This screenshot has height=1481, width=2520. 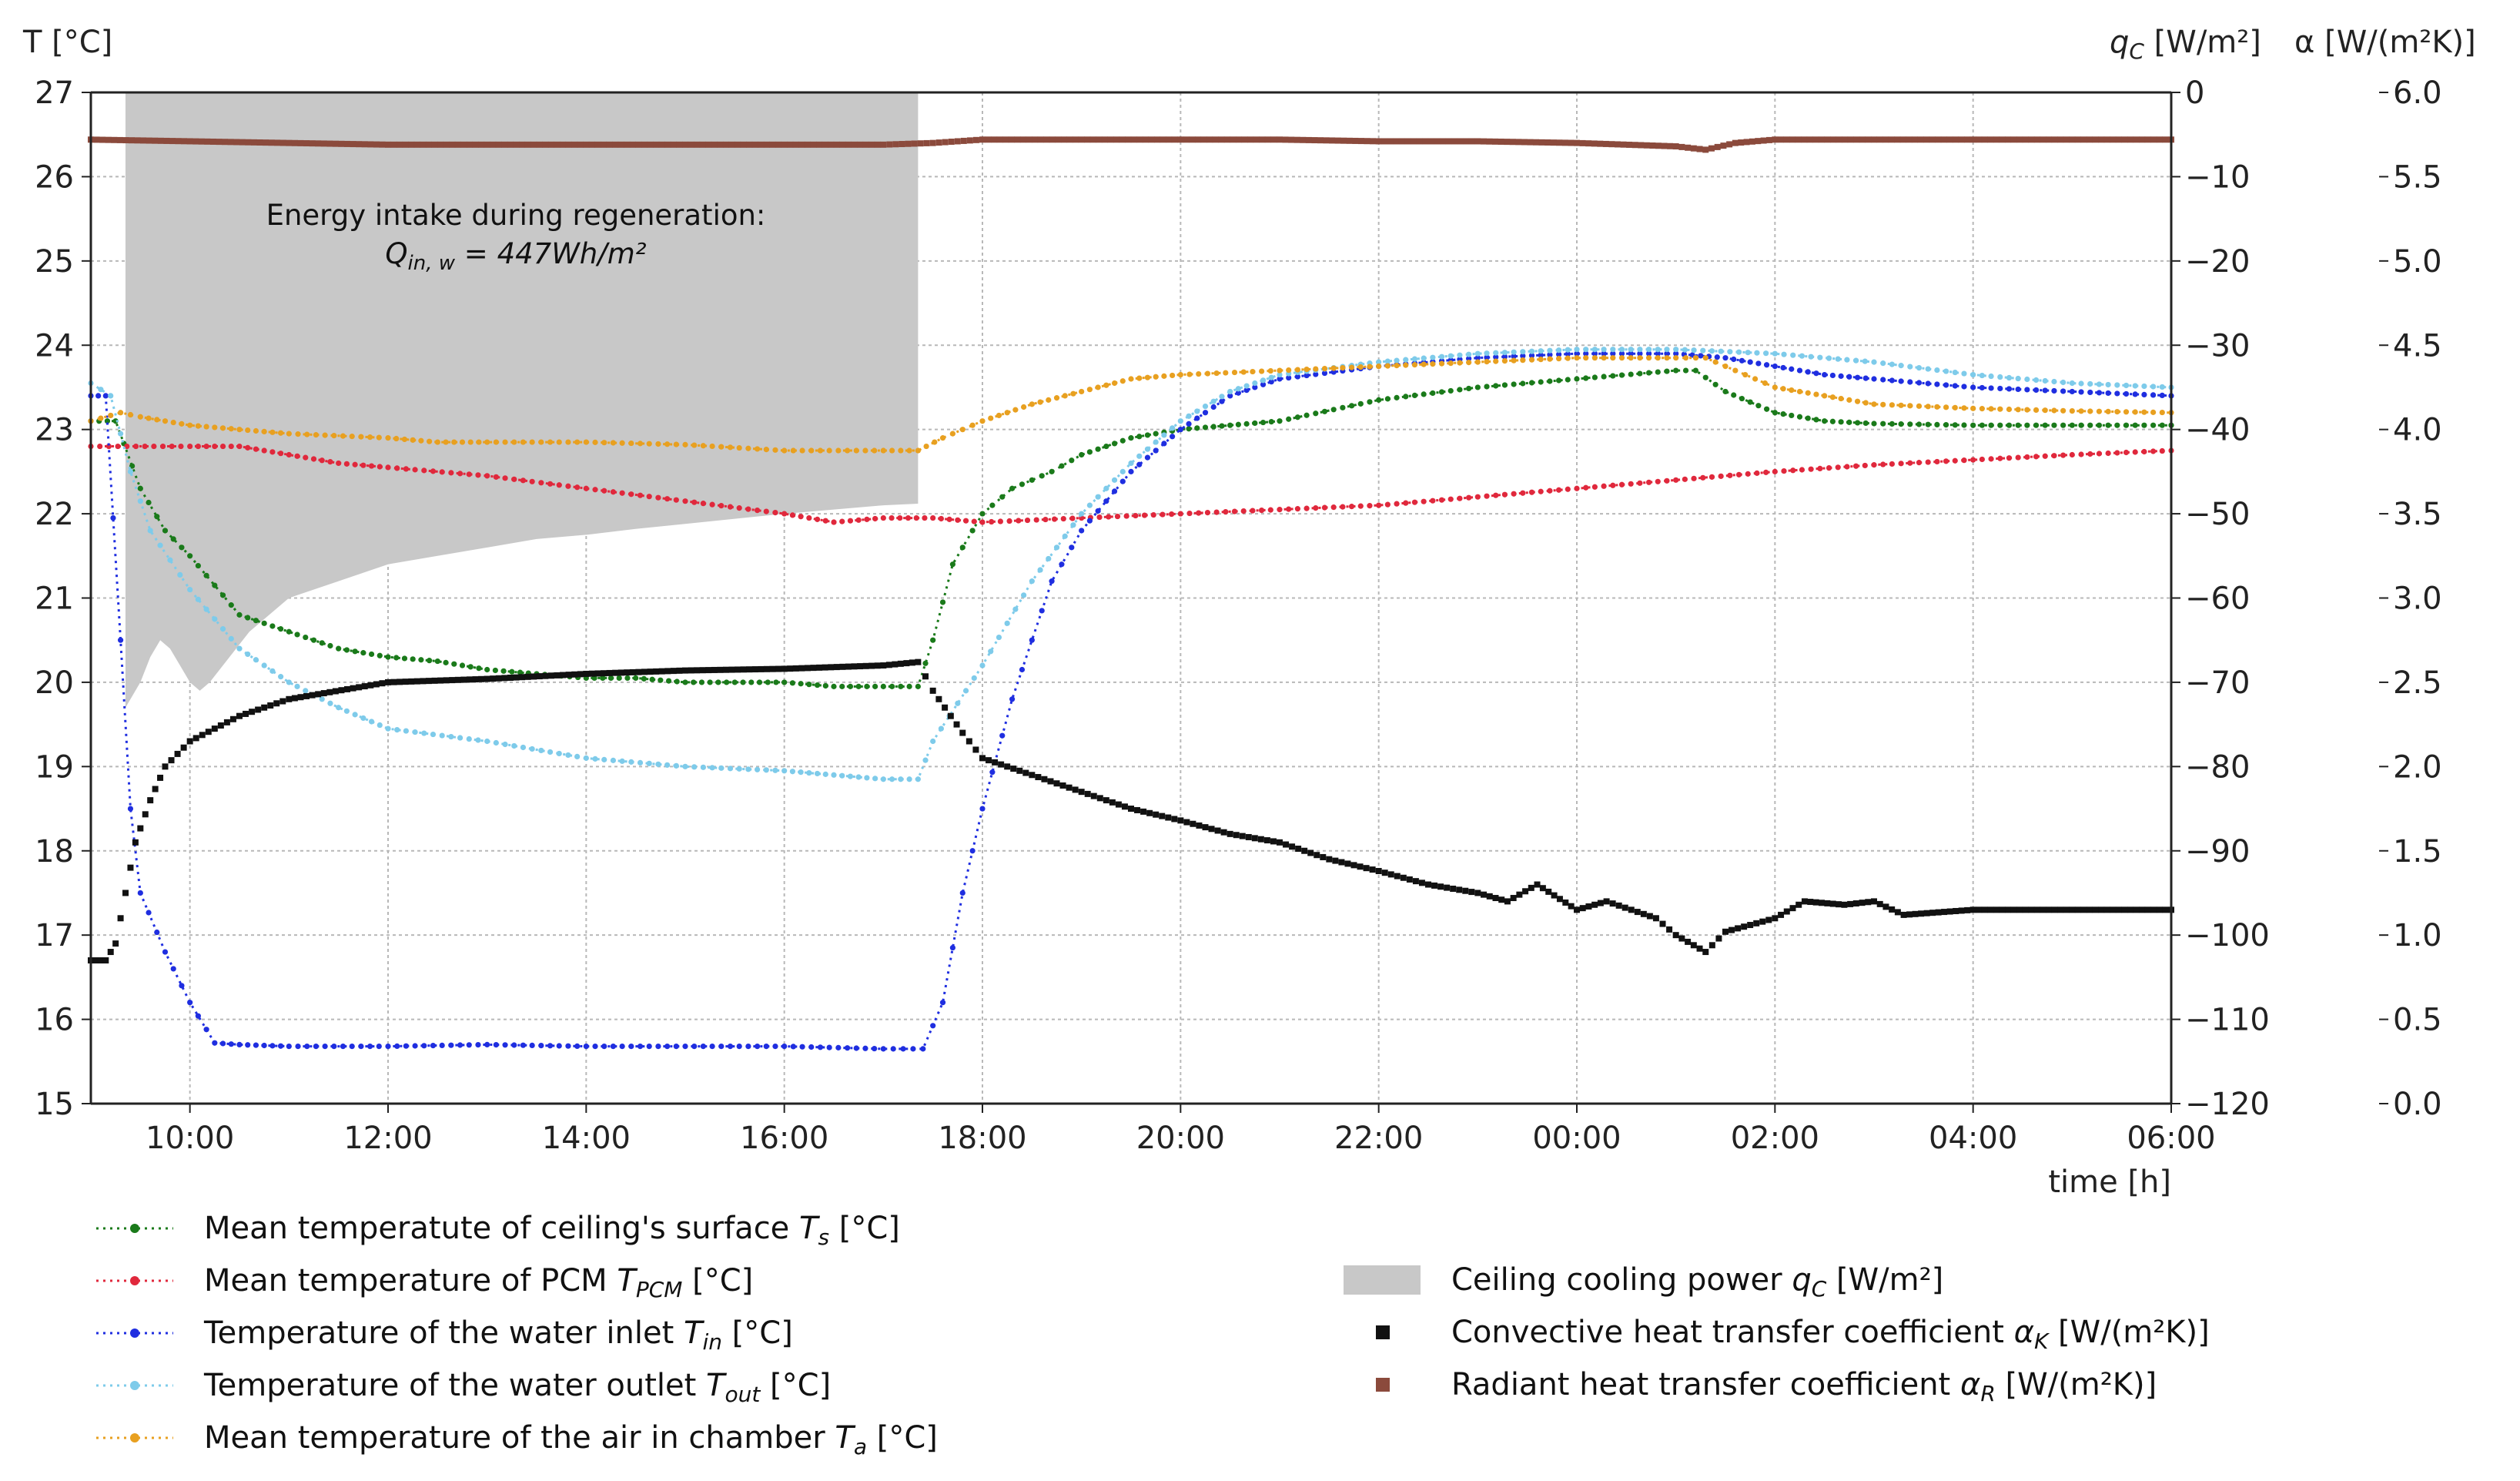 I want to click on y-left-tick-label: 21, so click(x=54, y=599).